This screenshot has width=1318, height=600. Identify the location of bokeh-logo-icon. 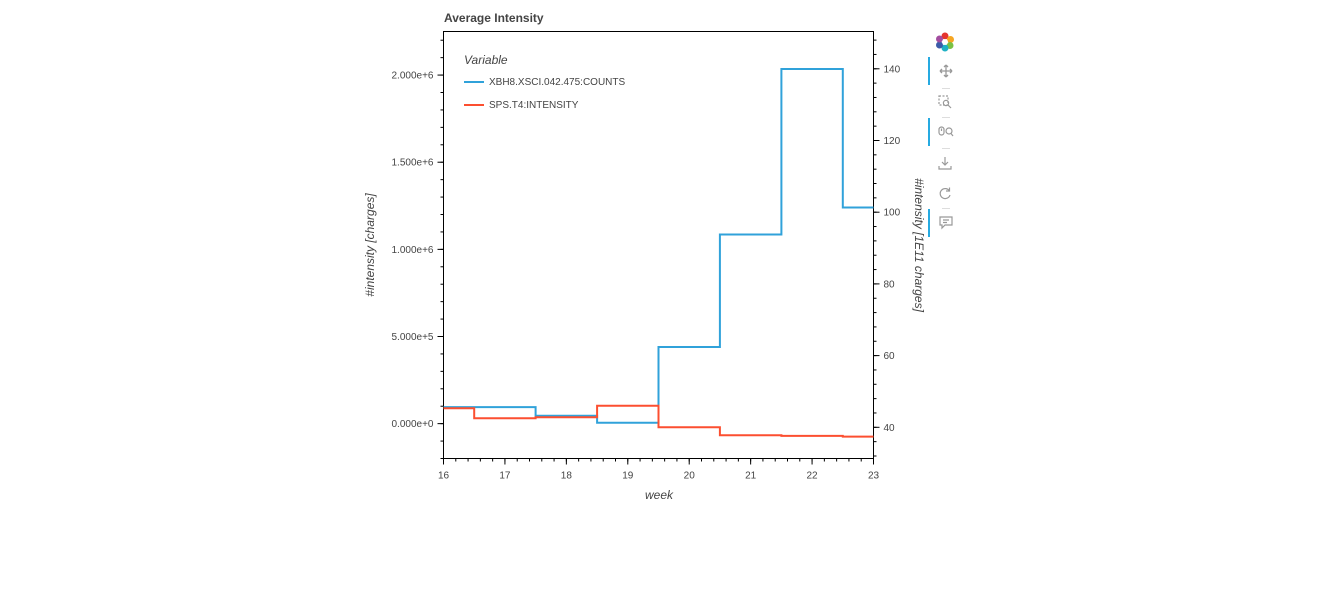
(945, 42).